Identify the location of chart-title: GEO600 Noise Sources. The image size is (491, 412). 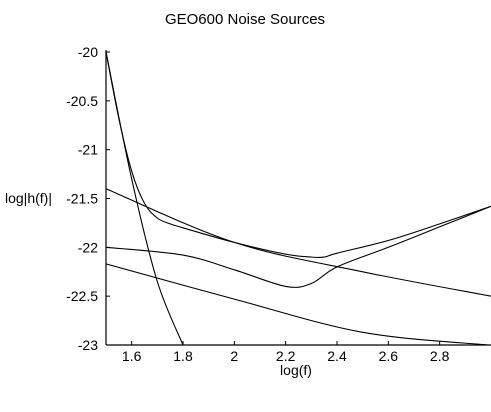
(245, 19).